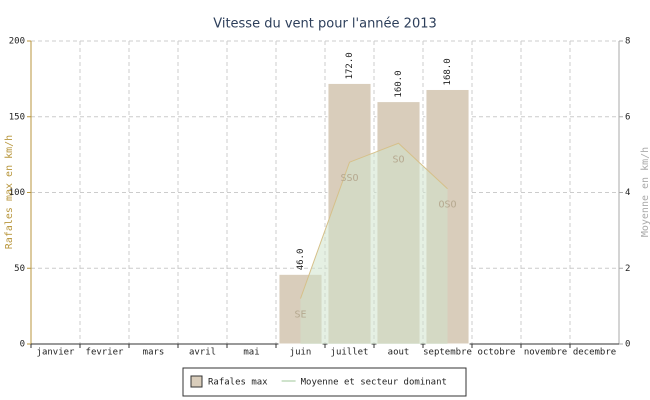 Image resolution: width=650 pixels, height=400 pixels. Describe the element at coordinates (399, 353) in the screenshot. I see `x-tick-label: aout` at that location.